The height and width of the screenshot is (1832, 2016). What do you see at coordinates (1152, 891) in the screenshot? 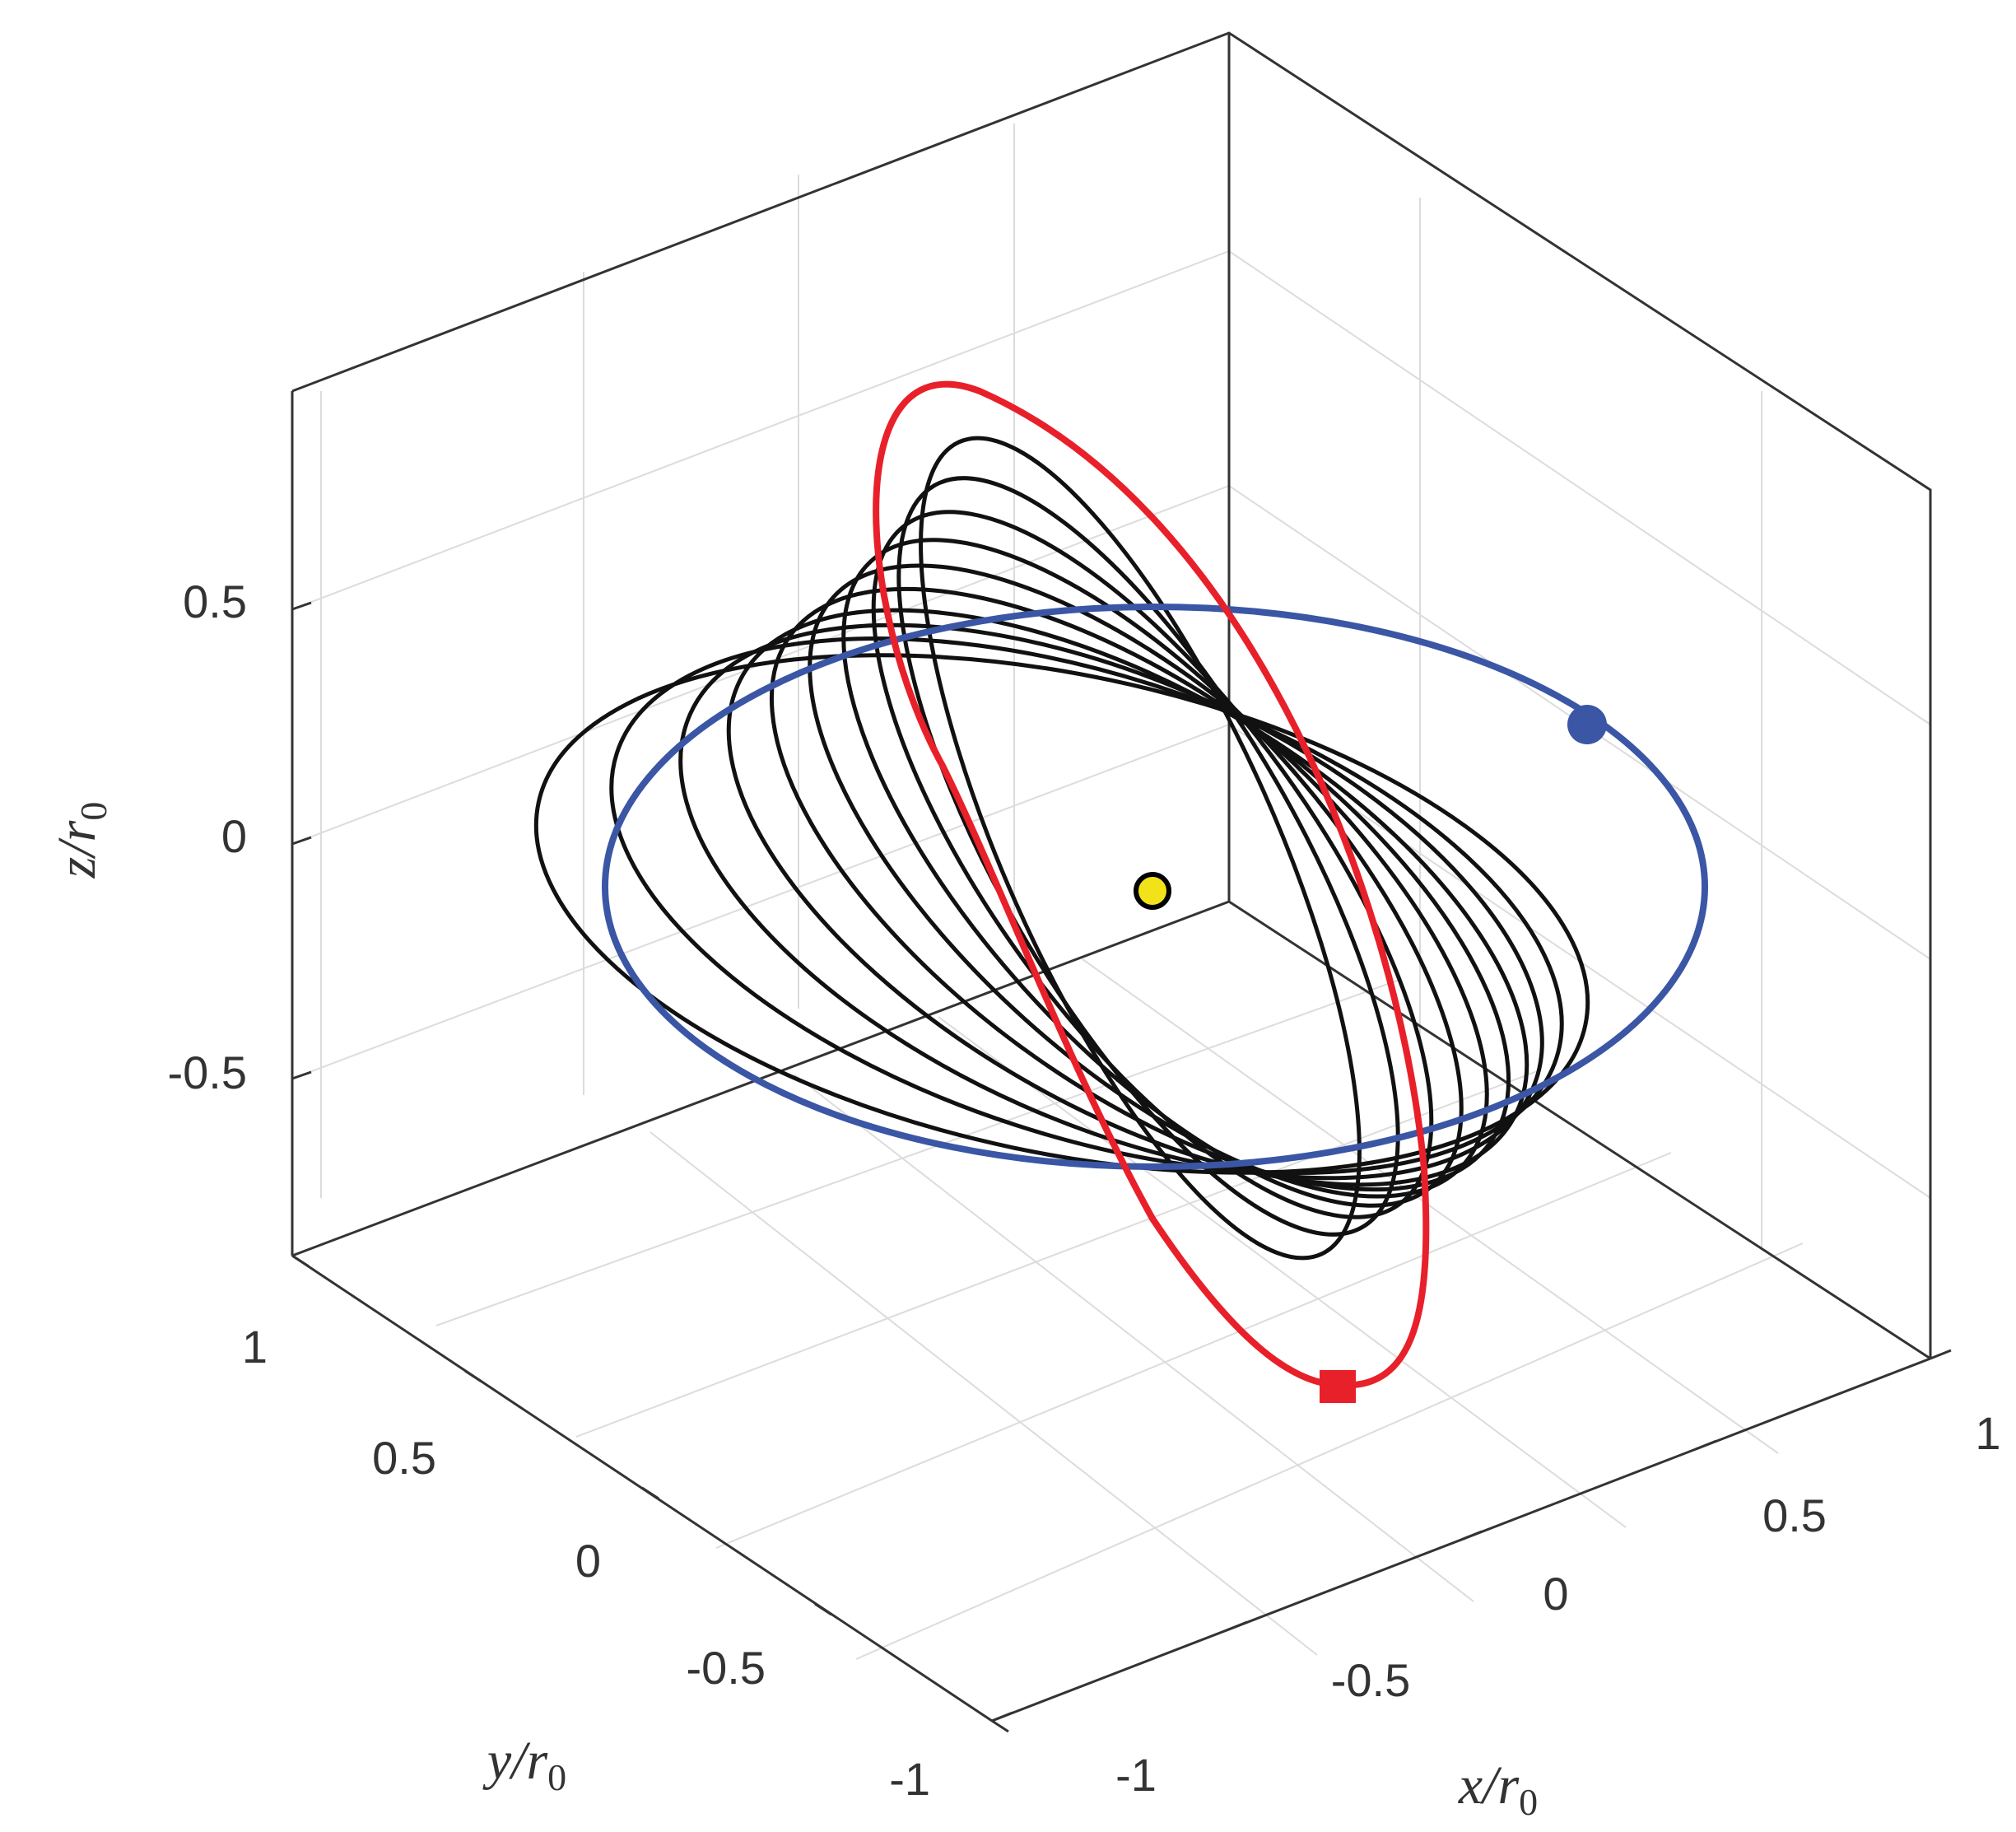
I see `center-body-marker` at bounding box center [1152, 891].